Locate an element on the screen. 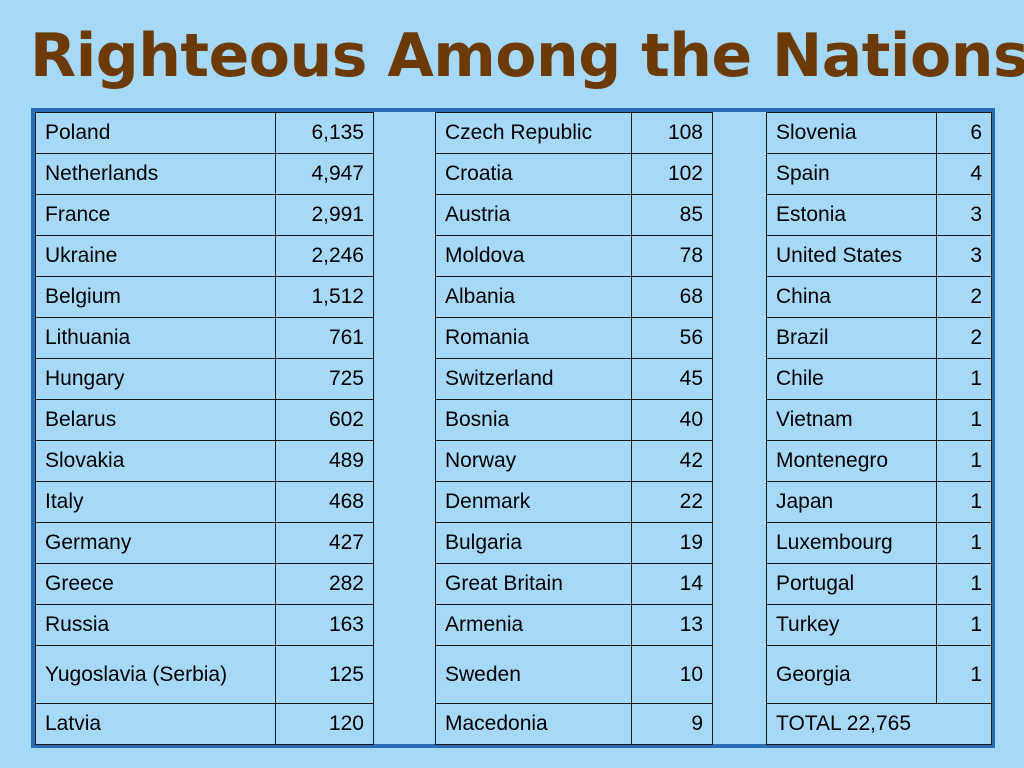 The width and height of the screenshot is (1024, 768). country-cell: Spain is located at coordinates (851, 174).